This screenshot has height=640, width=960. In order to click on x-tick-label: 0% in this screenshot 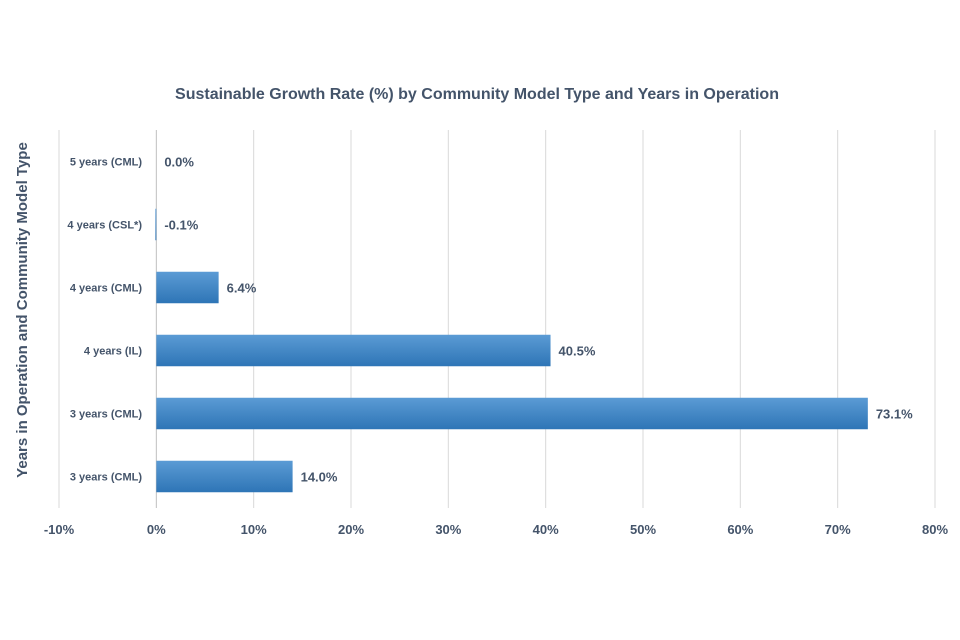, I will do `click(156, 529)`.